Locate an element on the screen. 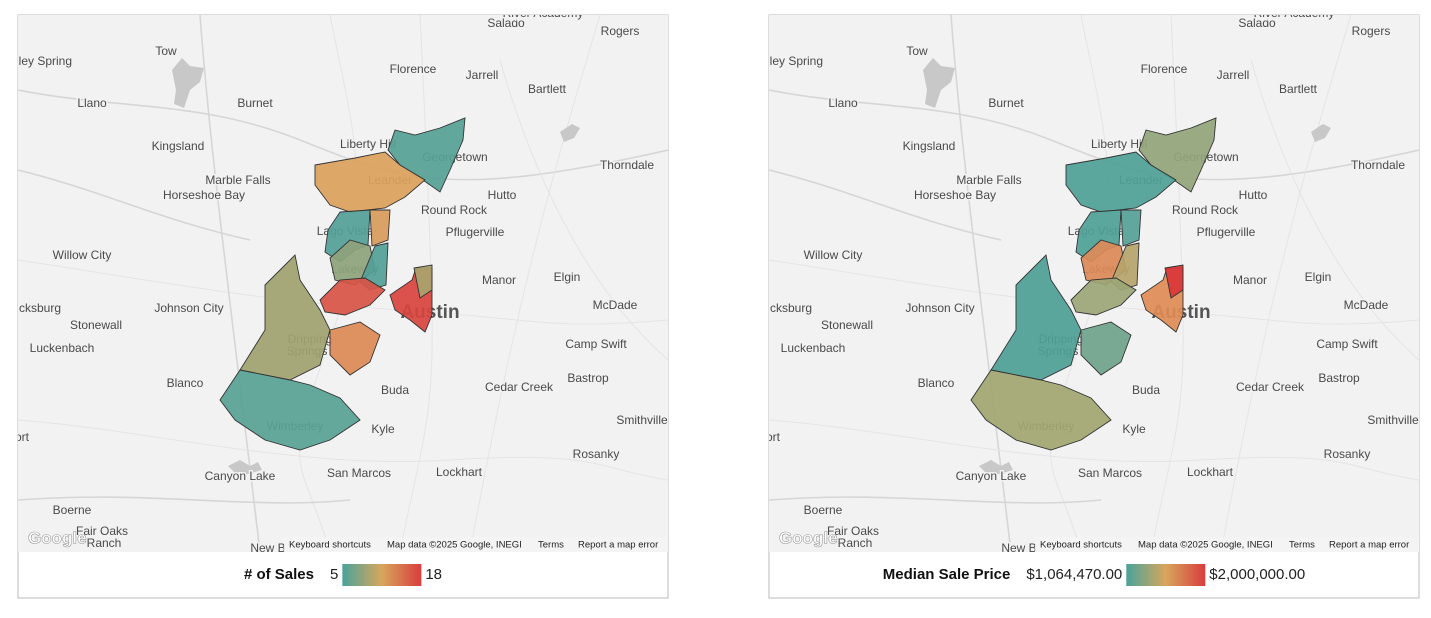  place-label: Salado is located at coordinates (1257, 23).